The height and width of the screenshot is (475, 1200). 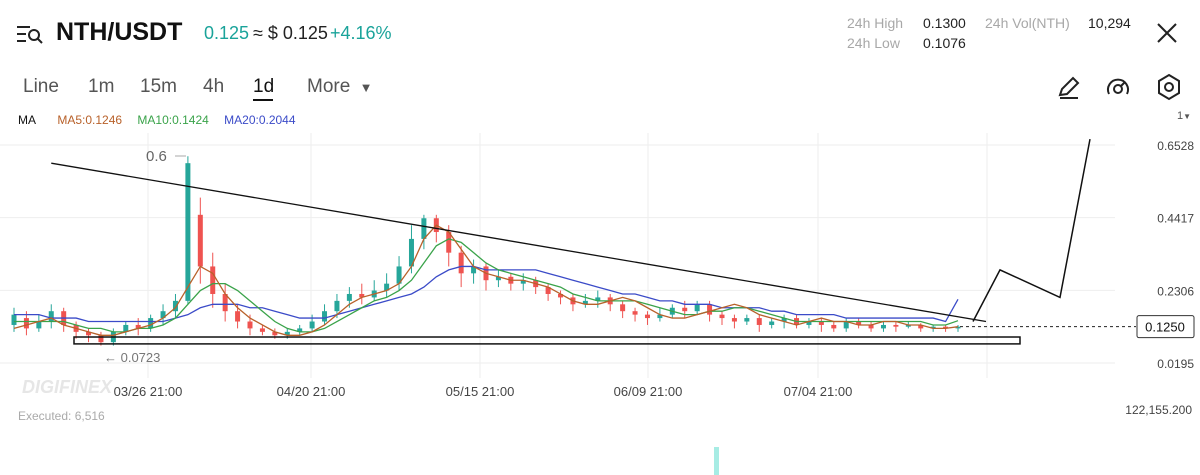 What do you see at coordinates (873, 43) in the screenshot?
I see `low-label: 24h Low` at bounding box center [873, 43].